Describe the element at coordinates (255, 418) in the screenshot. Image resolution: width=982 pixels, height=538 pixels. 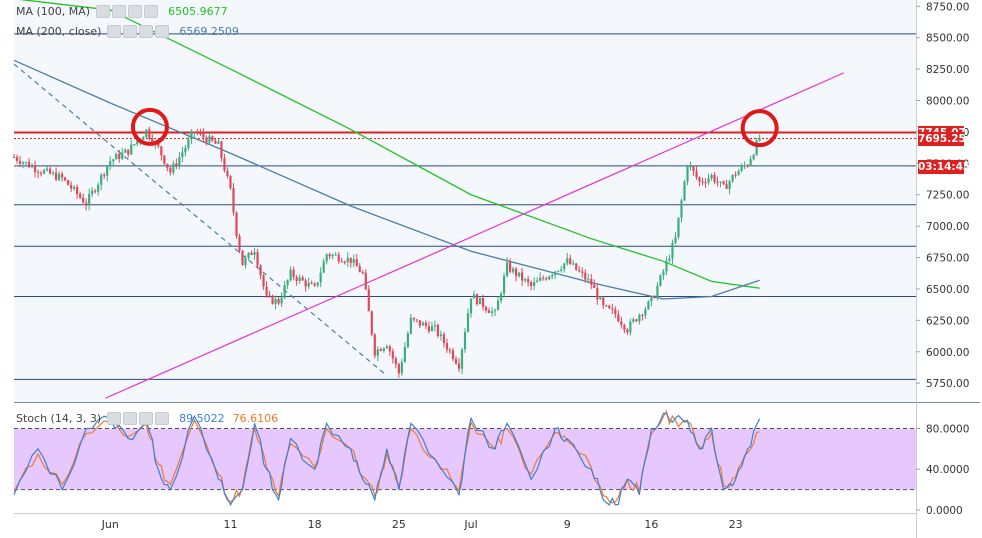
I see `legend-stoch-d-value: 76.6106` at that location.